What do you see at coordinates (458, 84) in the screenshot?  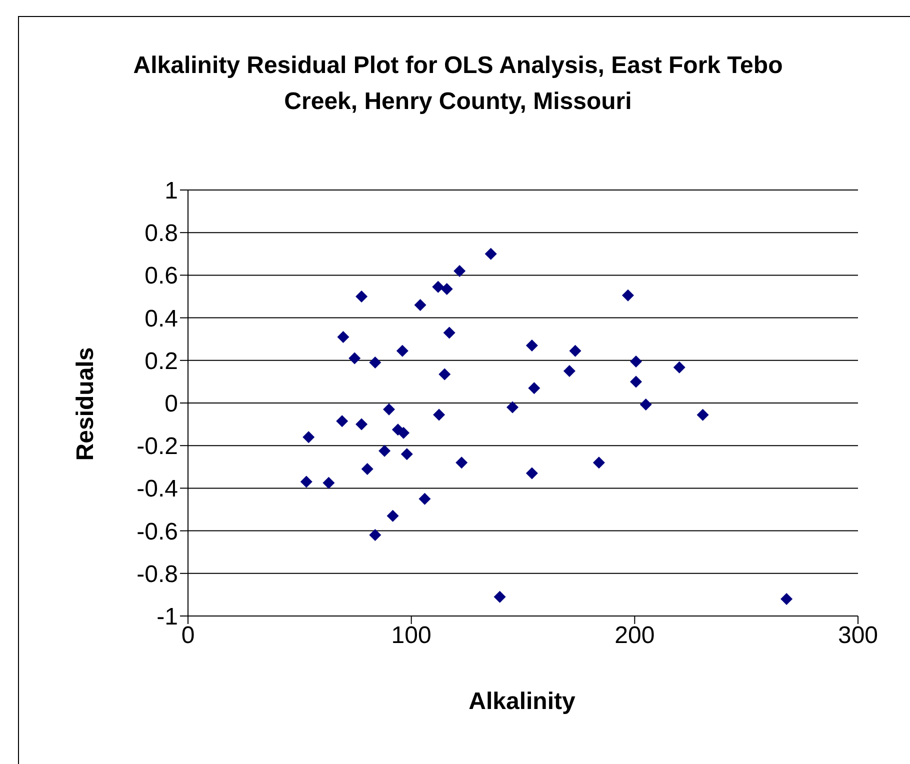 I see `chart-title: Alkalinity Residual Plot for OLS Analysis, East Fork Tebo Creek, Henry County, Missouri` at bounding box center [458, 84].